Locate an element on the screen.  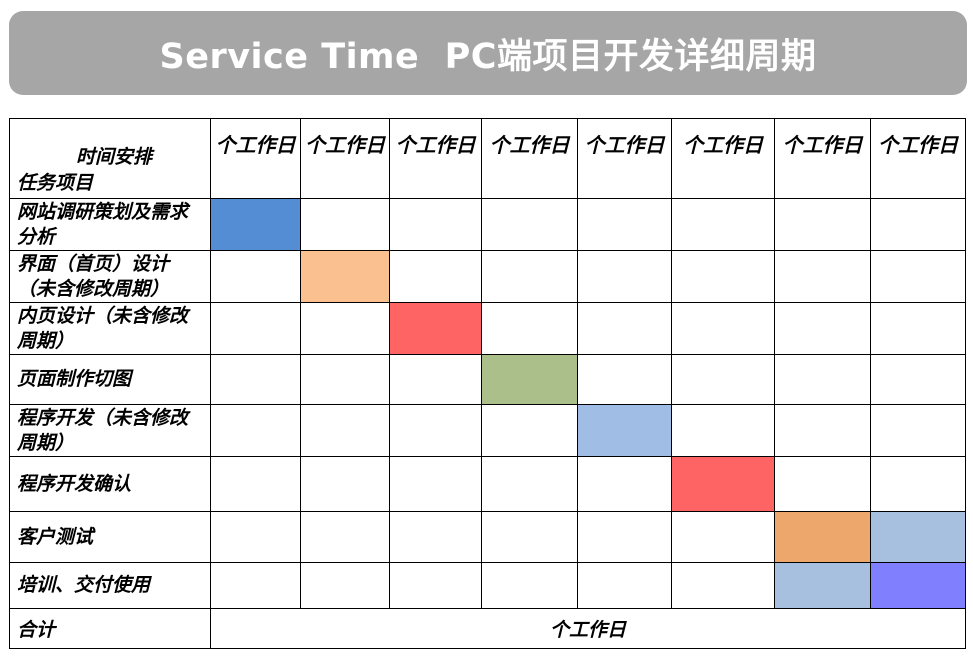
task-row: 页面制作切图 is located at coordinates (487, 379).